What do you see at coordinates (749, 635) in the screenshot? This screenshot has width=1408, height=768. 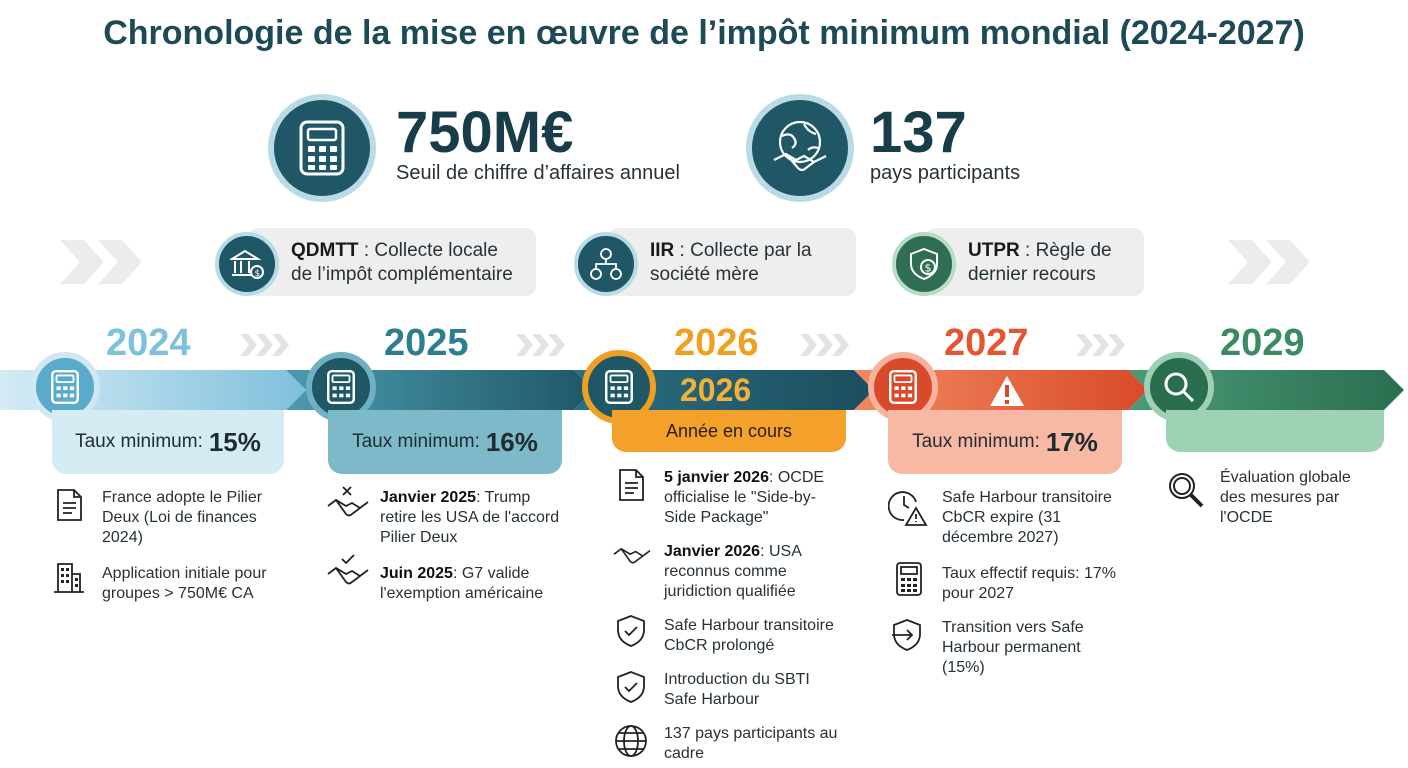 I see `event-text: Safe Harbour transitoire CbCR prolongé` at bounding box center [749, 635].